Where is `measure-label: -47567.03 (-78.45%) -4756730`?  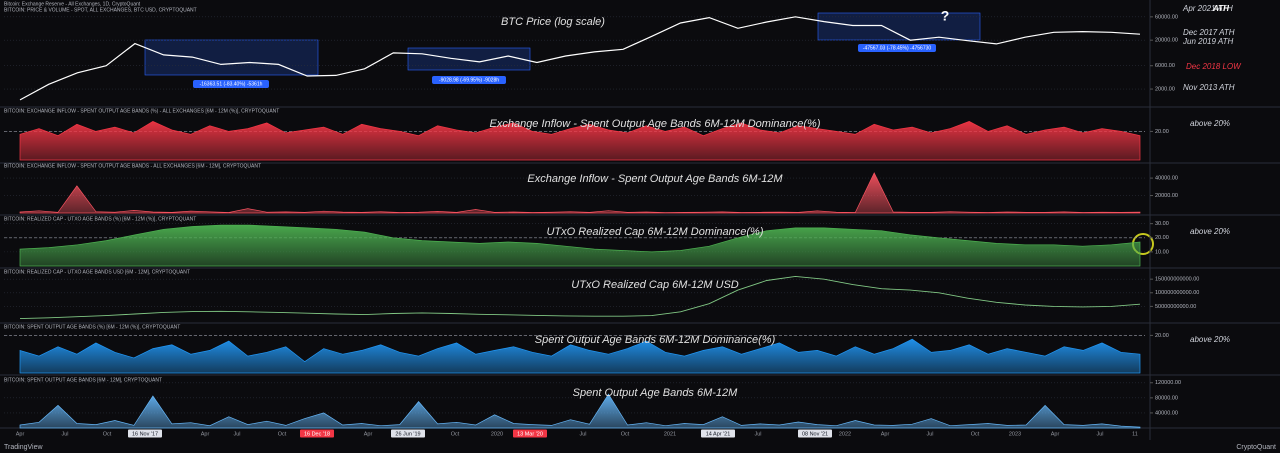 measure-label: -47567.03 (-78.45%) -4756730 is located at coordinates (897, 48).